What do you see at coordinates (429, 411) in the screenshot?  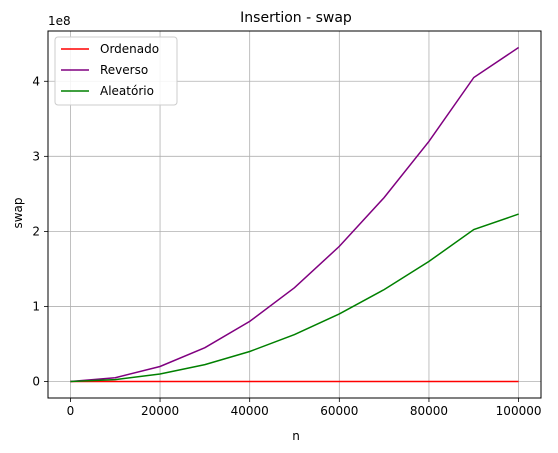 I see `x-tick-label: 80000` at bounding box center [429, 411].